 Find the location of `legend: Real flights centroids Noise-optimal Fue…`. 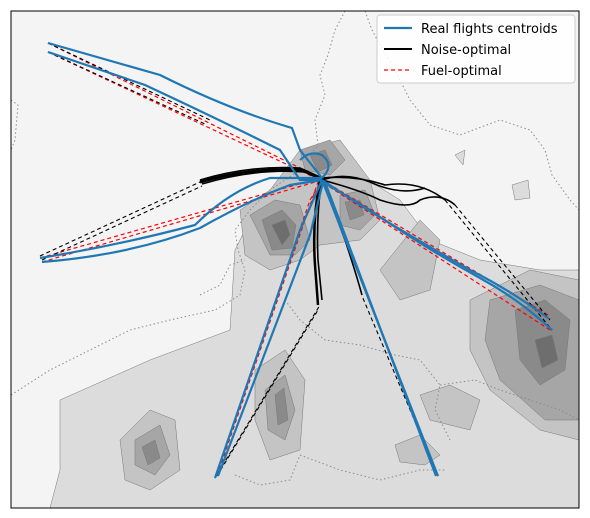

legend: Real flights centroids Noise-optimal Fue… is located at coordinates (476, 49).